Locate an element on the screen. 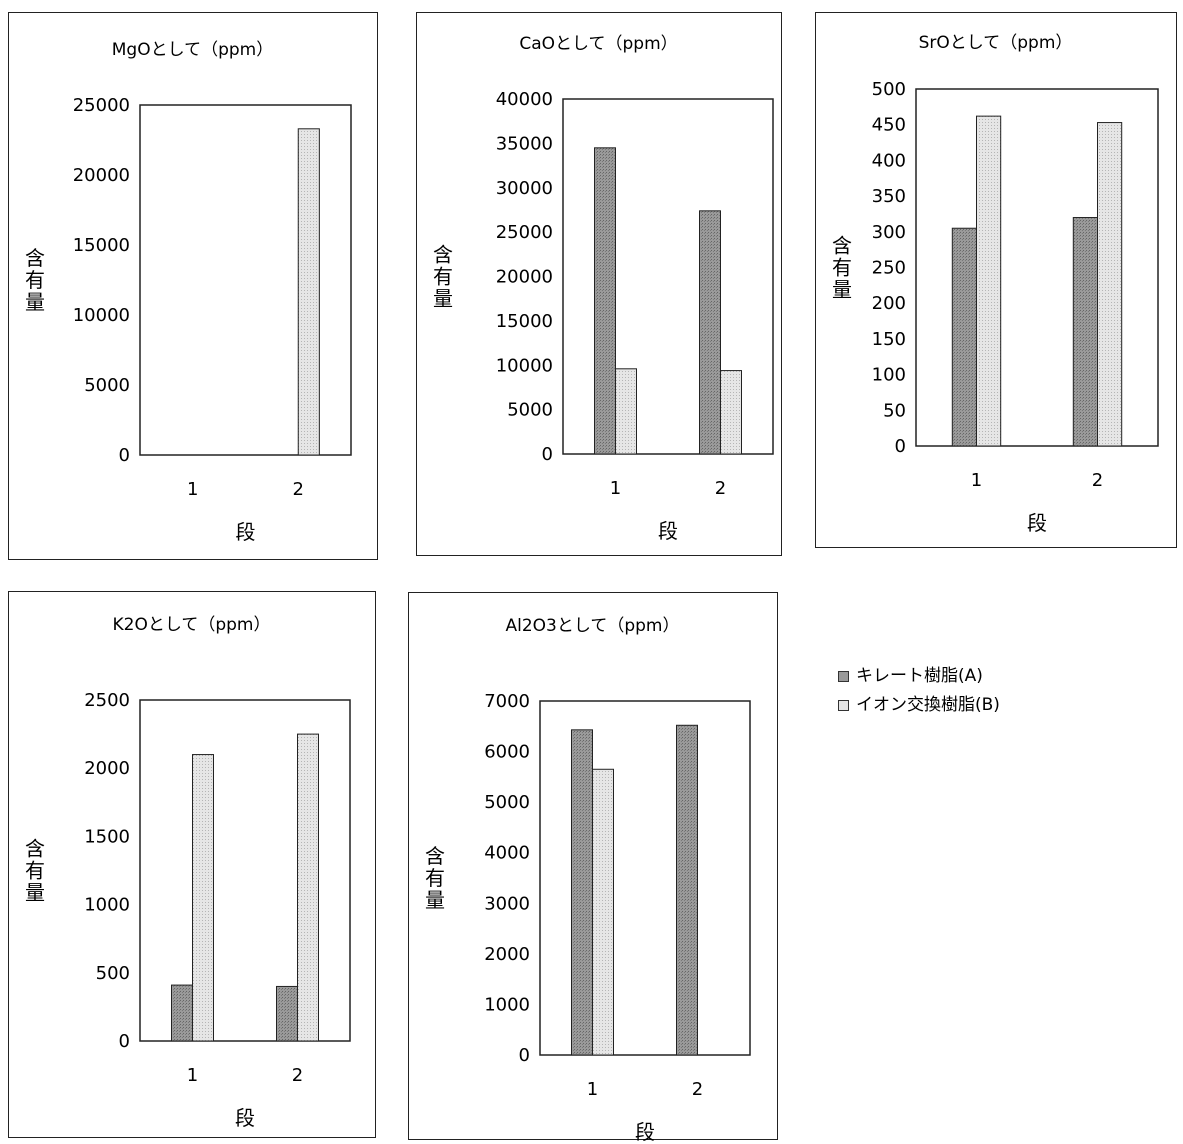 The height and width of the screenshot is (1144, 1183). y-tick-label: 350 is located at coordinates (889, 196).